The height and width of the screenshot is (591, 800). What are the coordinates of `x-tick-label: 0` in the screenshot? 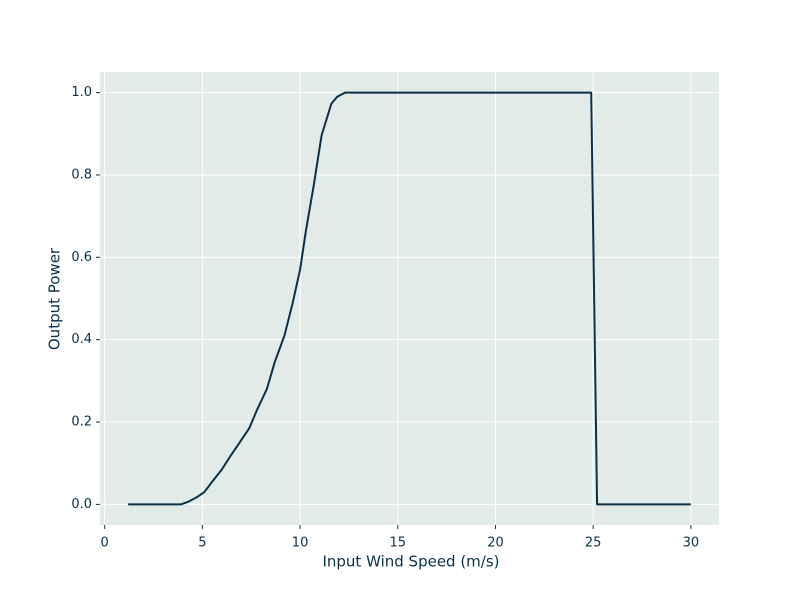 It's located at (105, 543).